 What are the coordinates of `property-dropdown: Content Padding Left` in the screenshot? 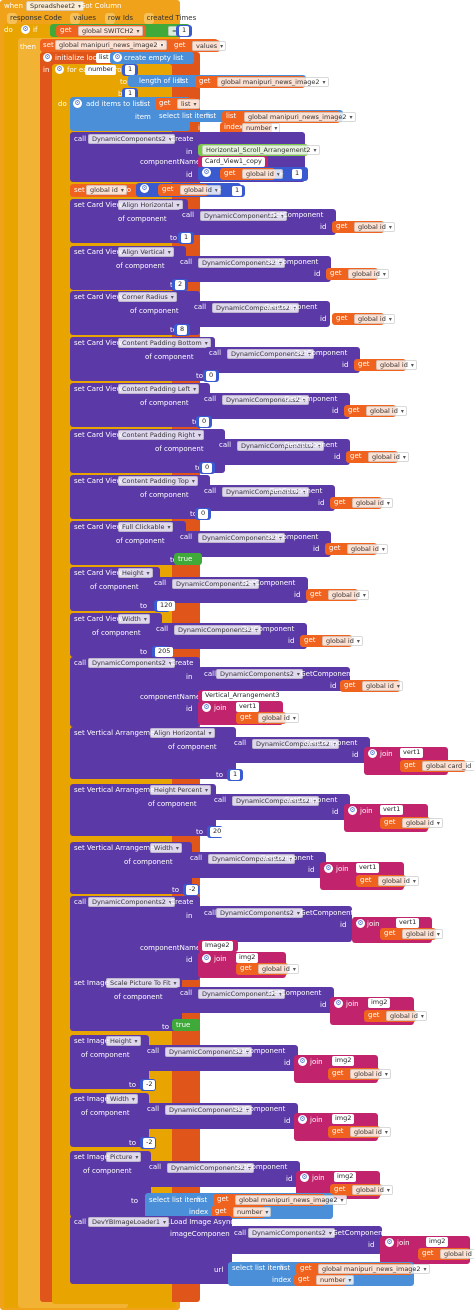 It's located at (159, 389).